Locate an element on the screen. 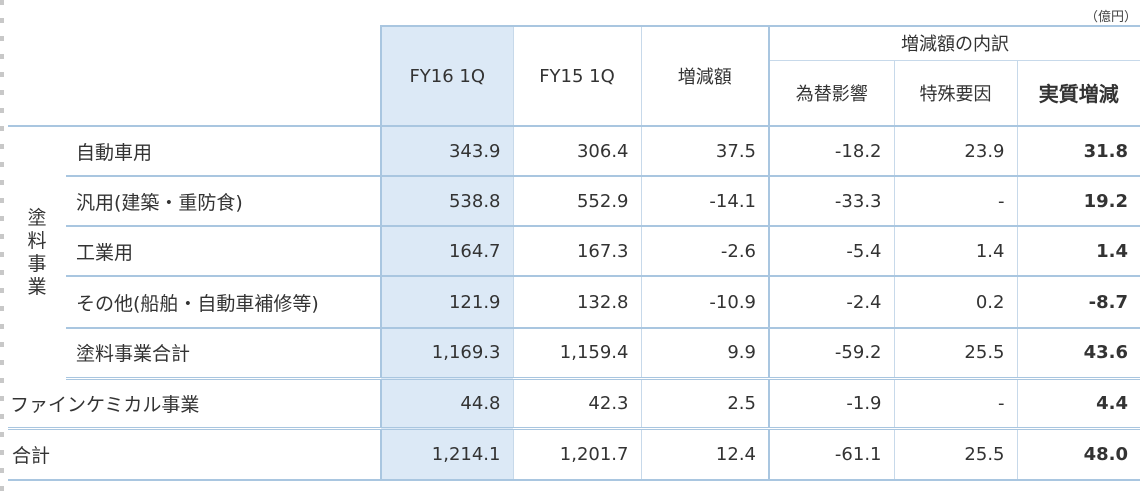  cell-fy15: 1,159.4 is located at coordinates (576, 354).